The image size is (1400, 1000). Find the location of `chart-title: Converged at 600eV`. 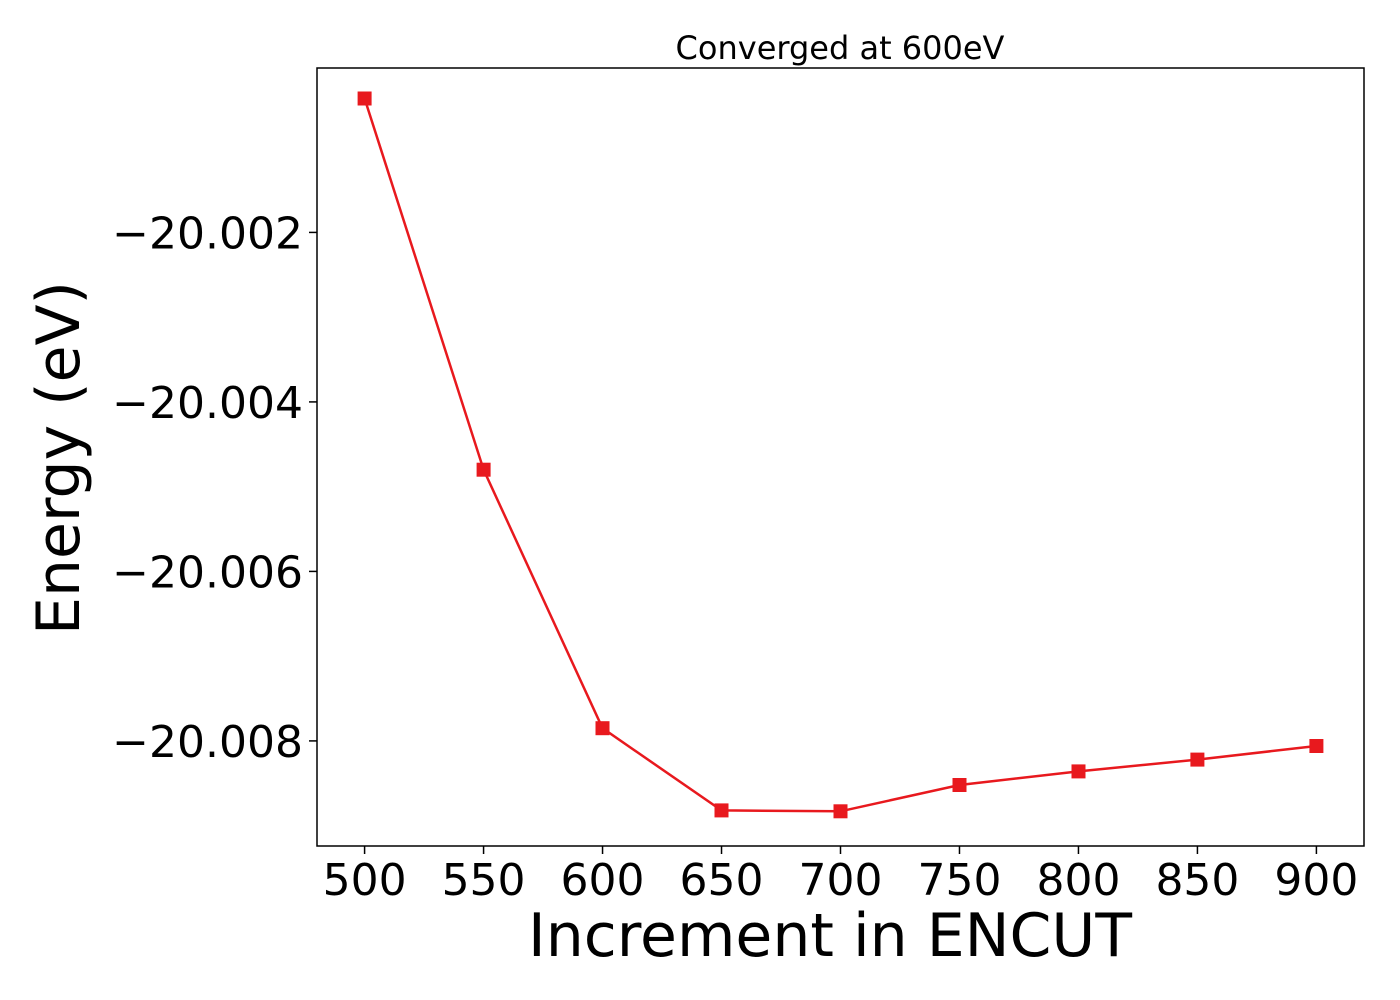

chart-title: Converged at 600eV is located at coordinates (840, 48).